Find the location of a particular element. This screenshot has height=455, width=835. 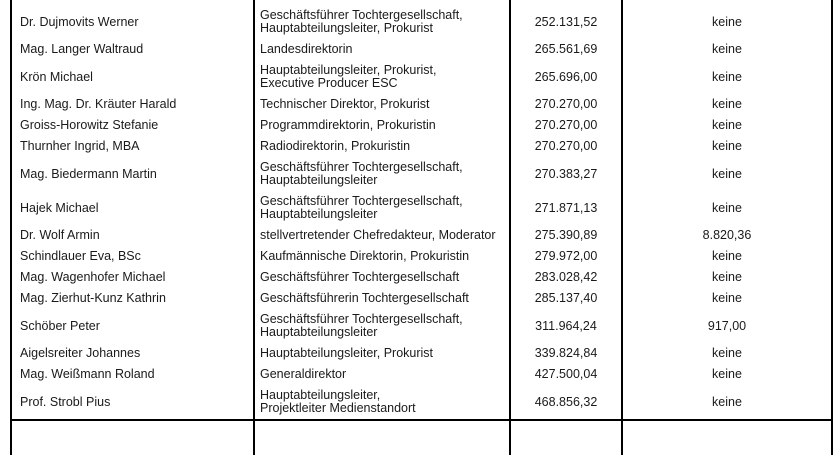

person-name: Schöber Peter is located at coordinates (132, 326).